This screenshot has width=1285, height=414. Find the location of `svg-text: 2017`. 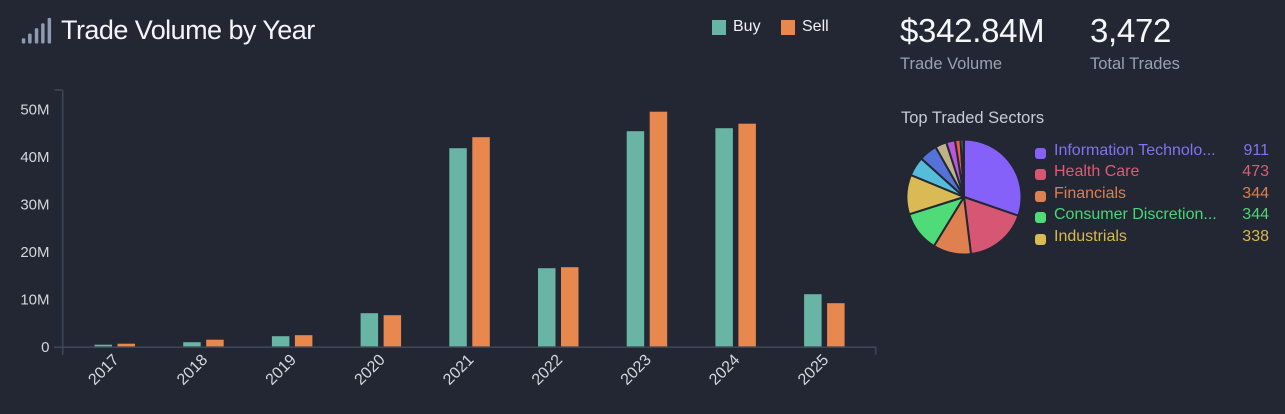

svg-text: 2017 is located at coordinates (103, 369).